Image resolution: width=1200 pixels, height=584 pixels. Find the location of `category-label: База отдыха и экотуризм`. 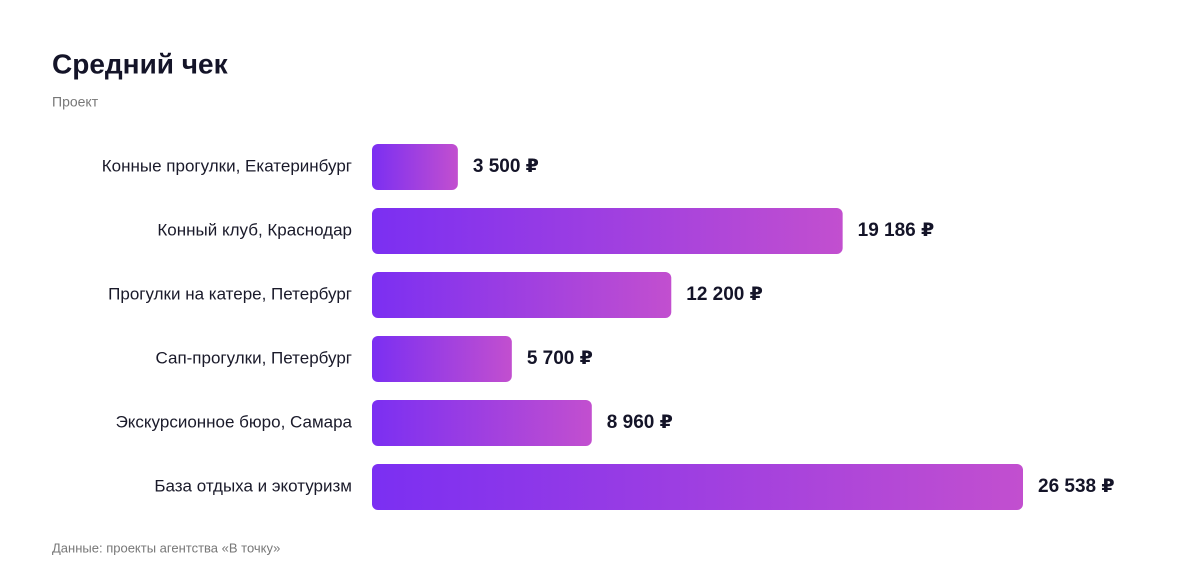

category-label: База отдыха и экотуризм is located at coordinates (253, 485).